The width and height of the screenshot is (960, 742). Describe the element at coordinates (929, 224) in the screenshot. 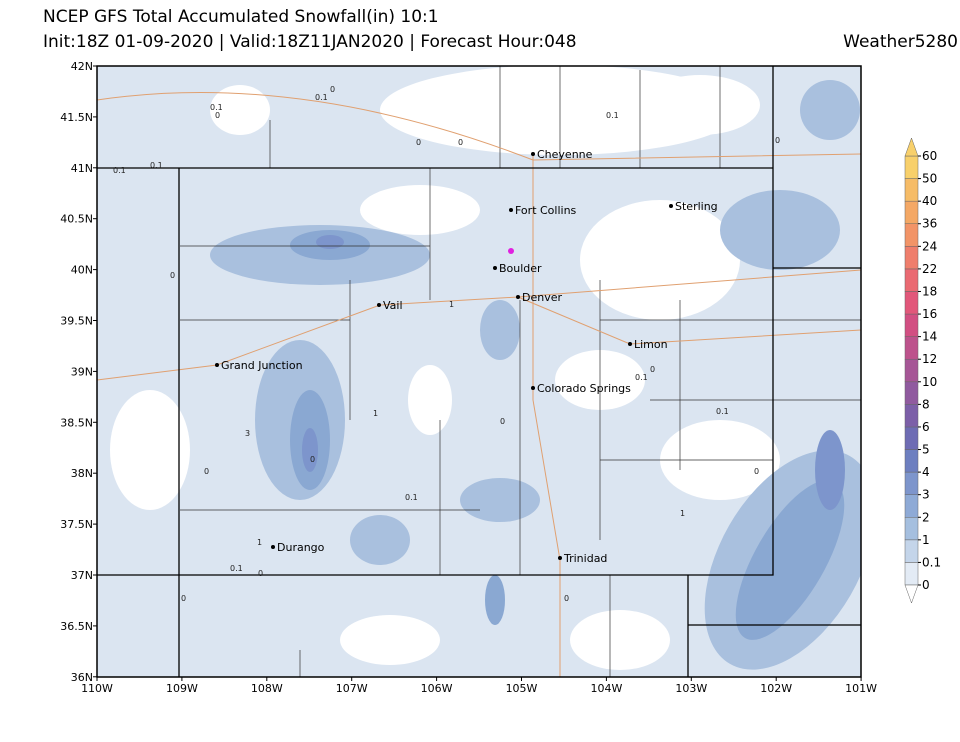

I see `colorbar-label: 36` at that location.